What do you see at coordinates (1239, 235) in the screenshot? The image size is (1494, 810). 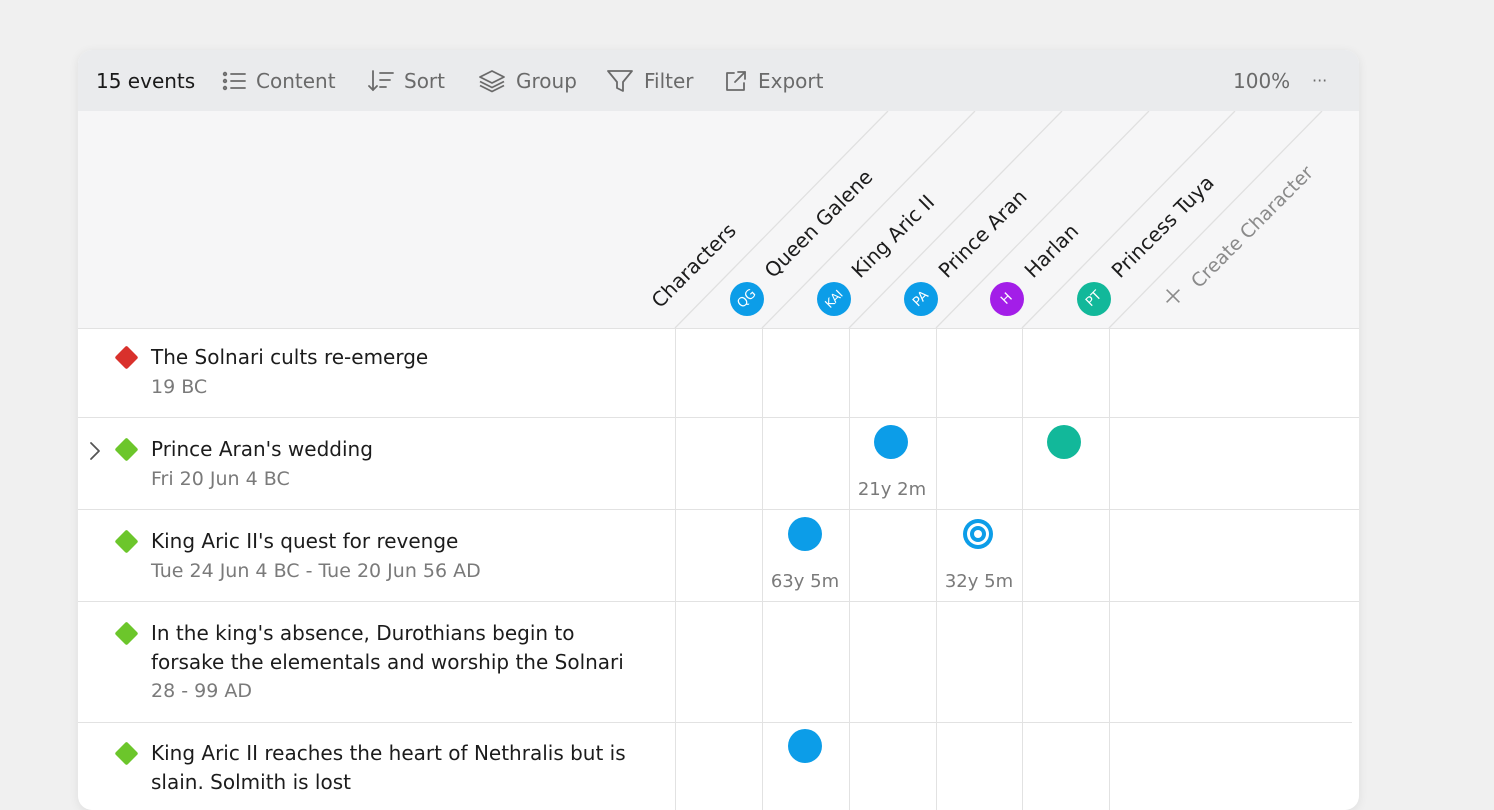 I see `create-character-button: Create Character` at bounding box center [1239, 235].